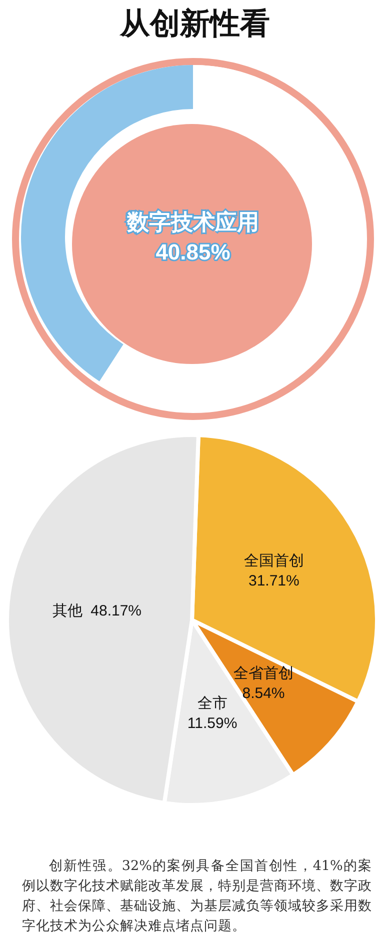  I want to click on data-label: 11.59%, so click(212, 723).